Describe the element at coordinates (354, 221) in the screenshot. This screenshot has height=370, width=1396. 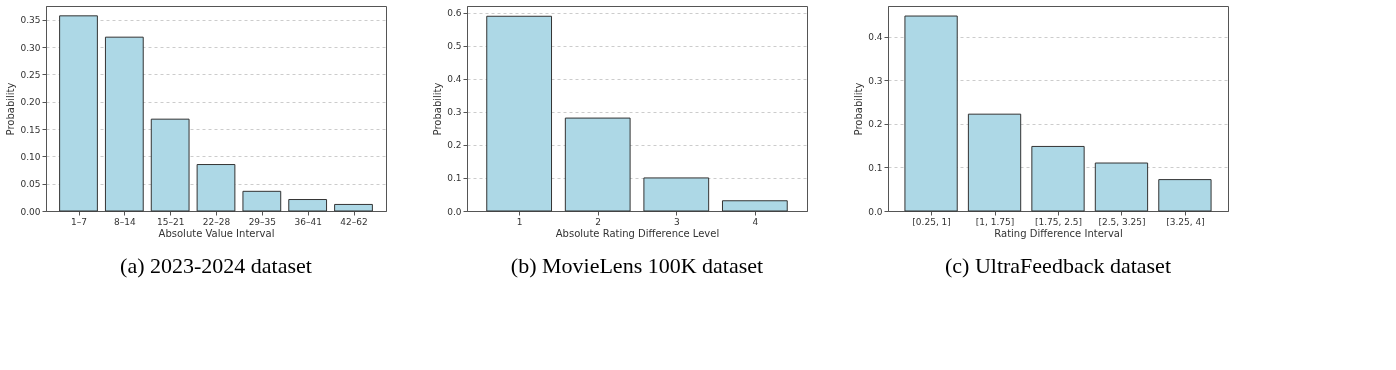
I see `x-tick-label: 42–62` at that location.